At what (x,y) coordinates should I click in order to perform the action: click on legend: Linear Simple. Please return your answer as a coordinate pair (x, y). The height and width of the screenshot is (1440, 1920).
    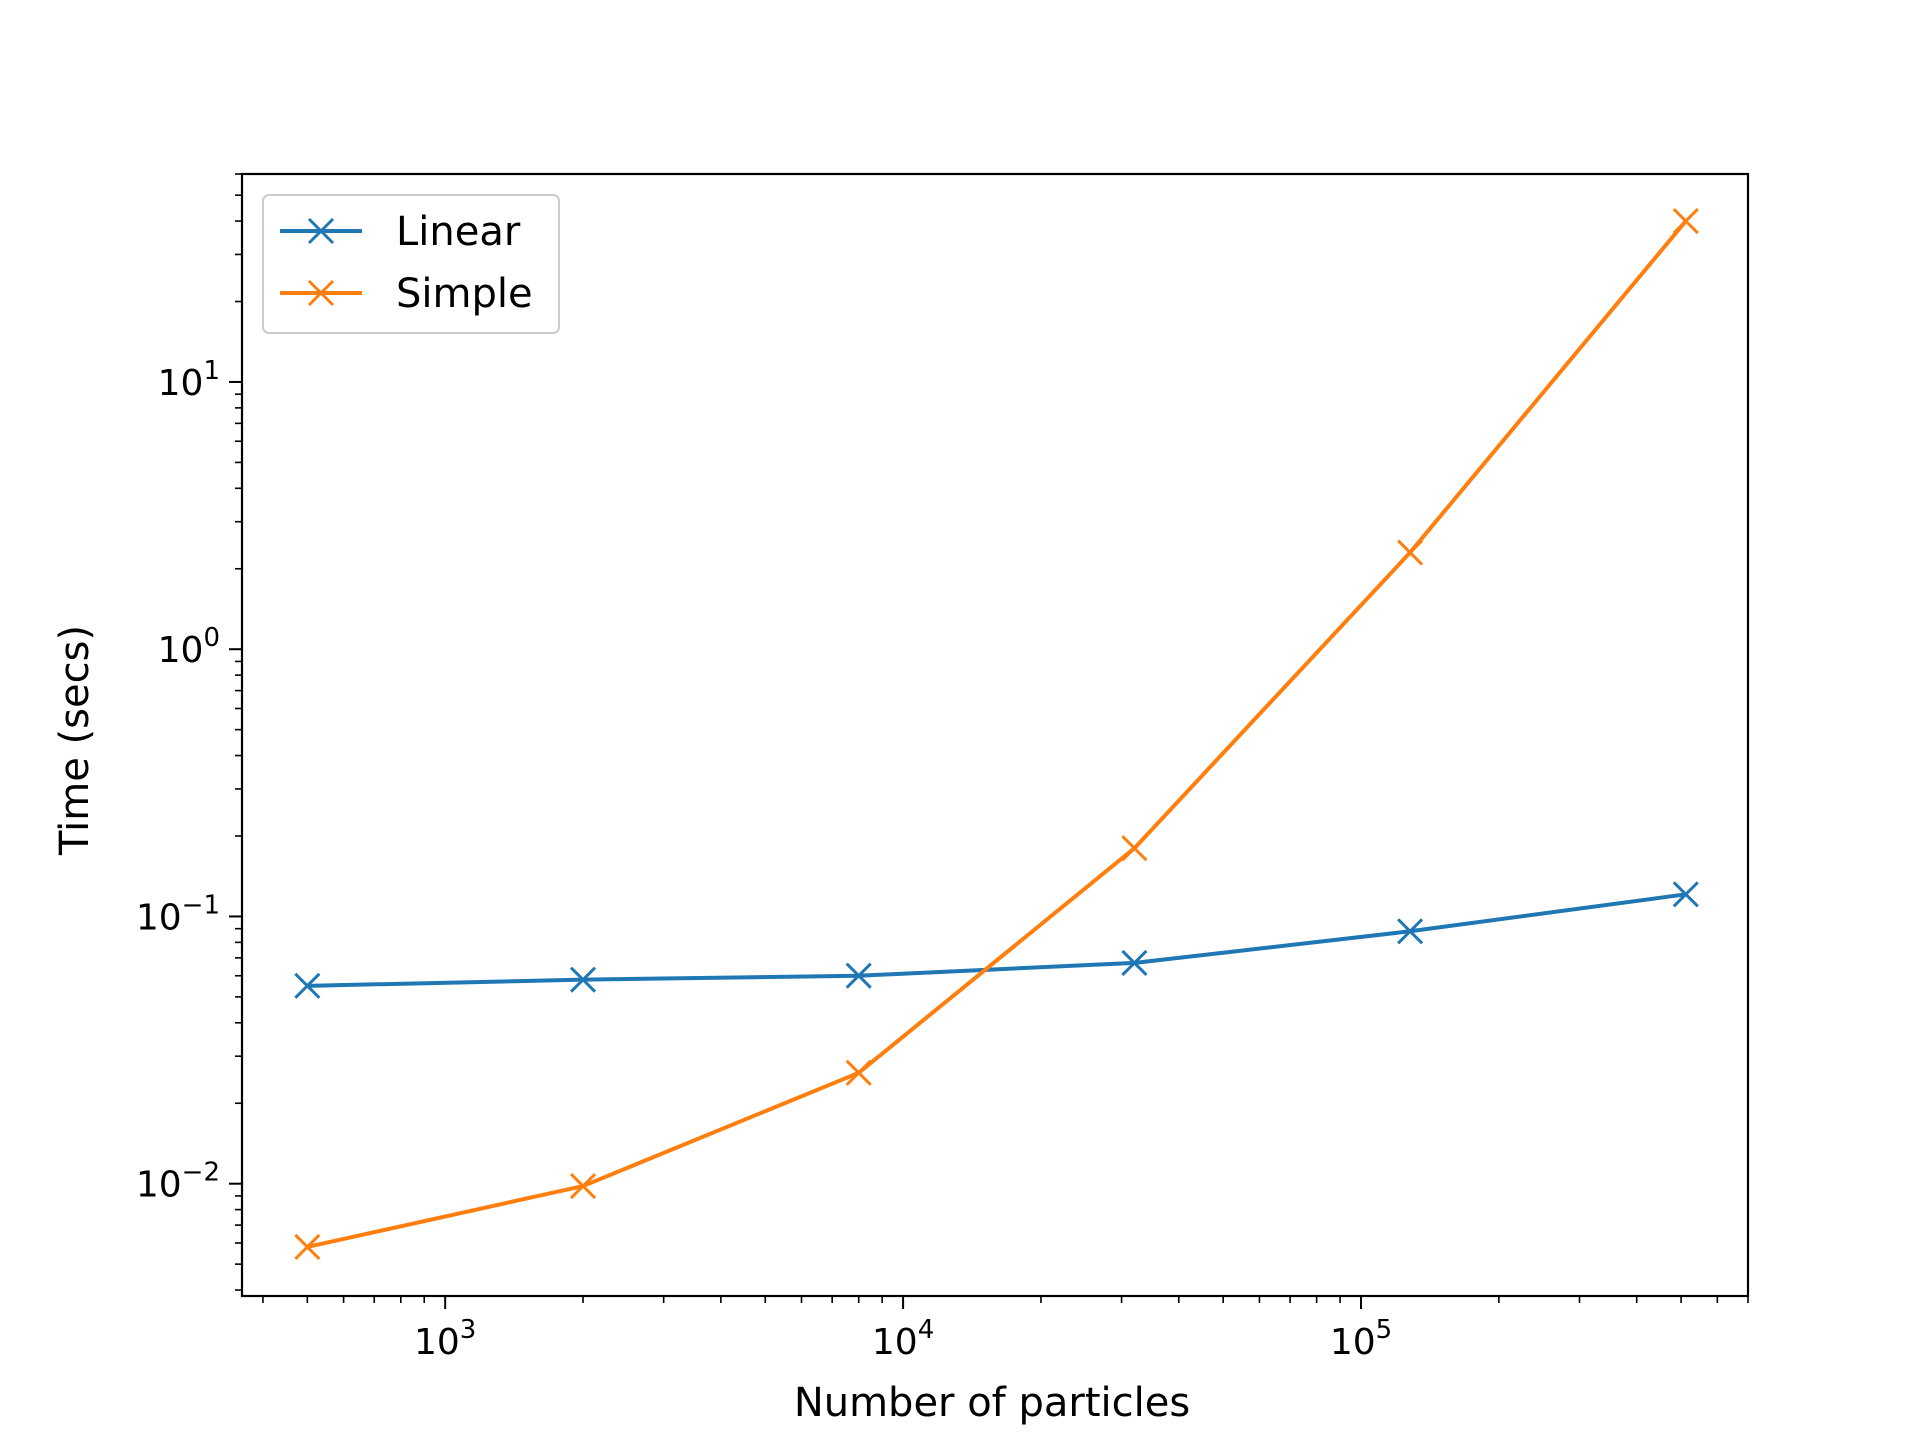
    Looking at the image, I should click on (411, 264).